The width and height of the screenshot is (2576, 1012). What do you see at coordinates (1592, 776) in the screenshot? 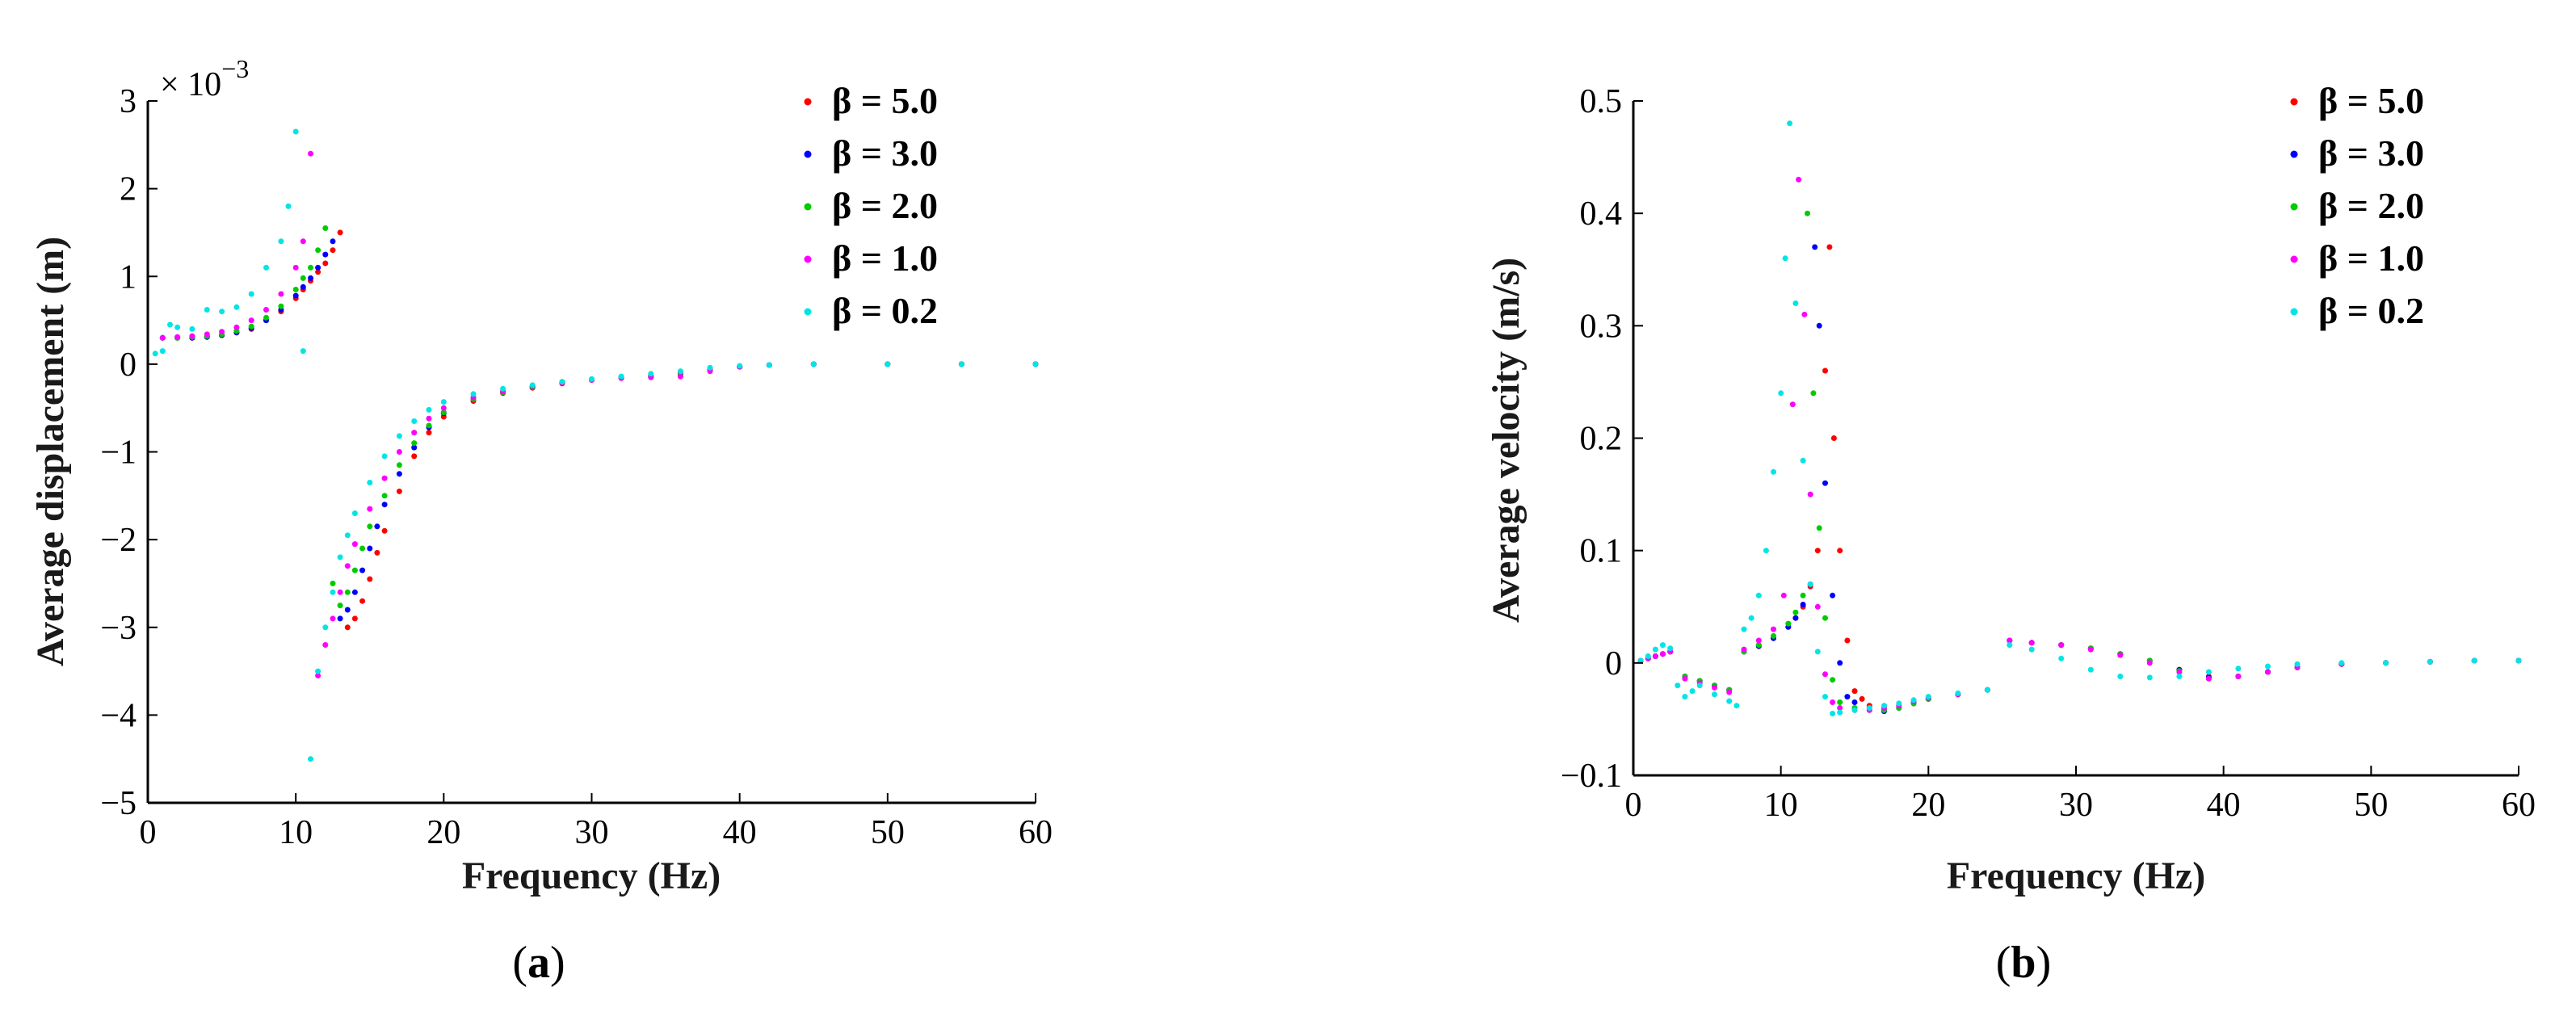
I see `velocity-y-tick-label: −0.1` at bounding box center [1592, 776].